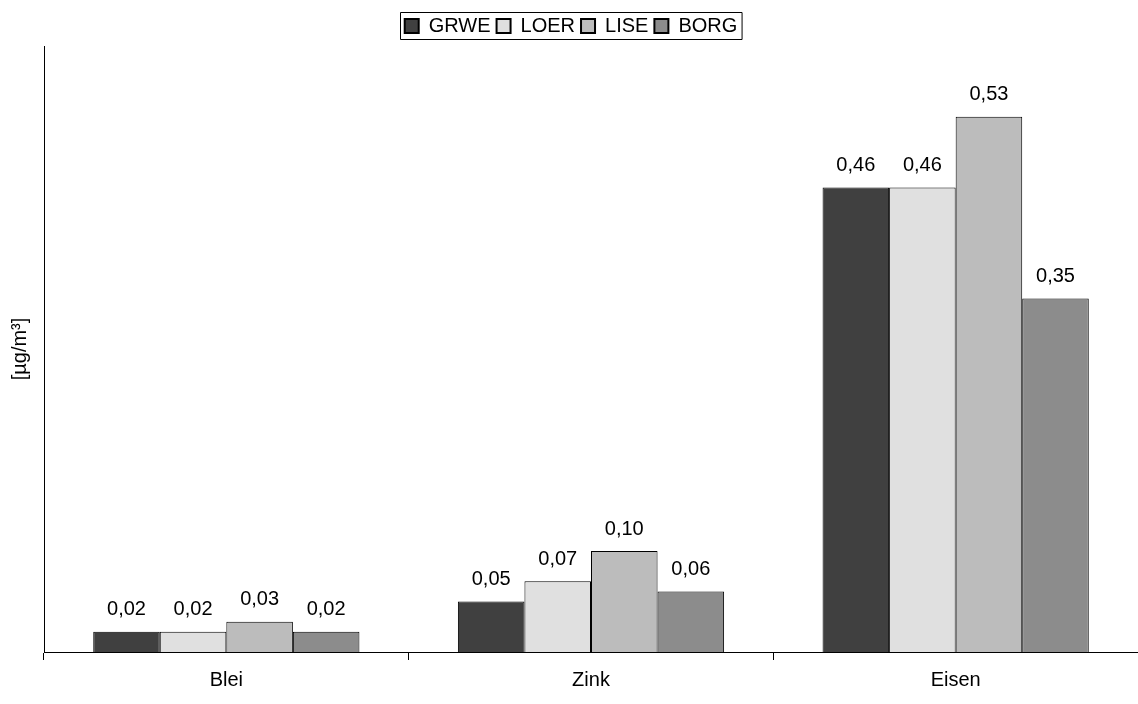 The width and height of the screenshot is (1138, 704). What do you see at coordinates (558, 557) in the screenshot?
I see `data-label: 0,07` at bounding box center [558, 557].